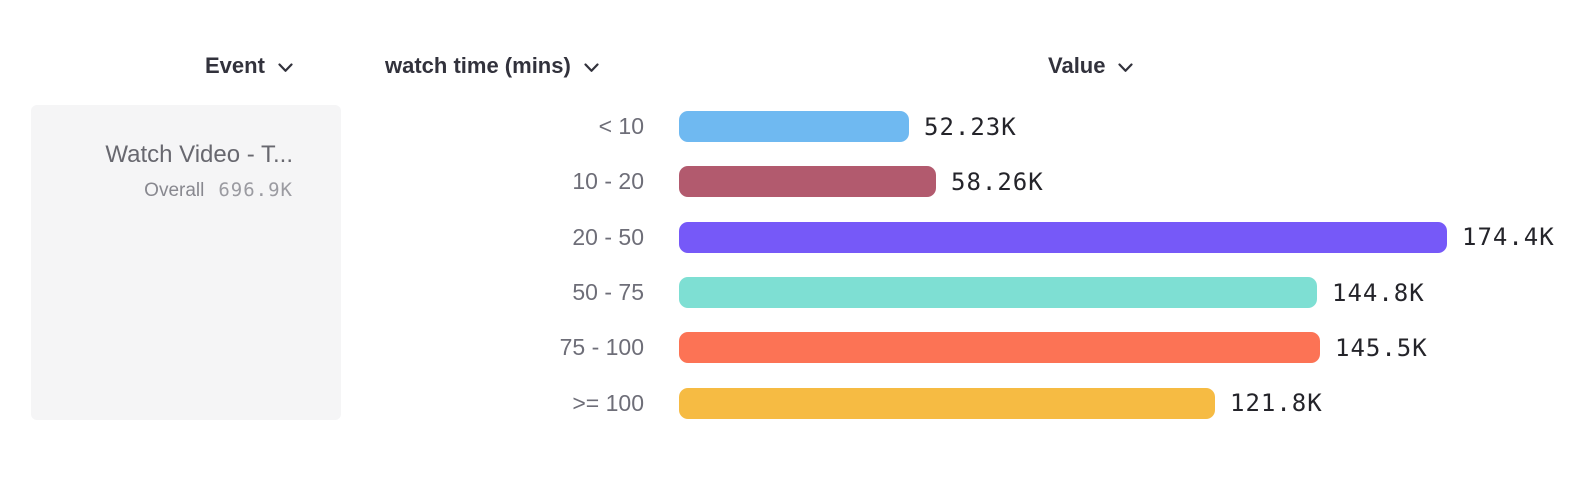 The height and width of the screenshot is (478, 1584). I want to click on bar-category-label: 50 - 75, so click(608, 292).